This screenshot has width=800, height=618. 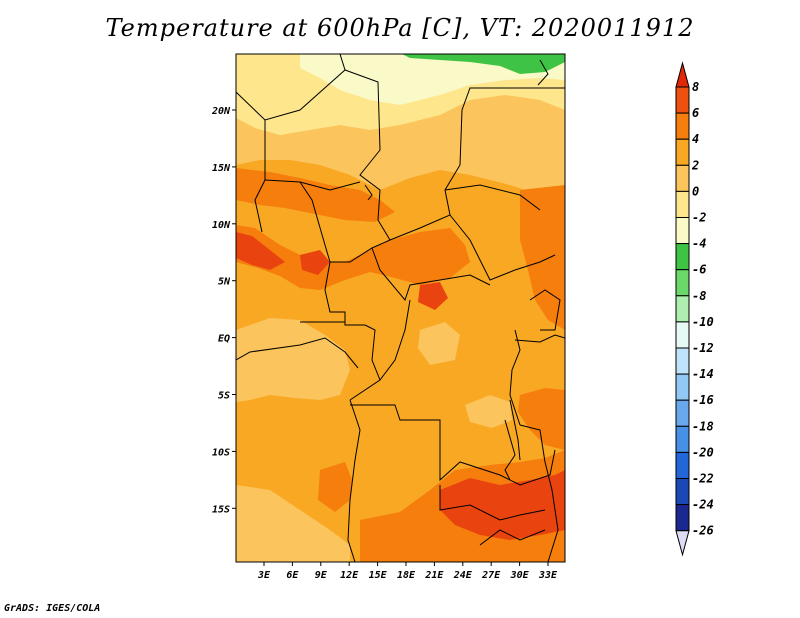 What do you see at coordinates (264, 575) in the screenshot?
I see `lon-tick-label: 3E` at bounding box center [264, 575].